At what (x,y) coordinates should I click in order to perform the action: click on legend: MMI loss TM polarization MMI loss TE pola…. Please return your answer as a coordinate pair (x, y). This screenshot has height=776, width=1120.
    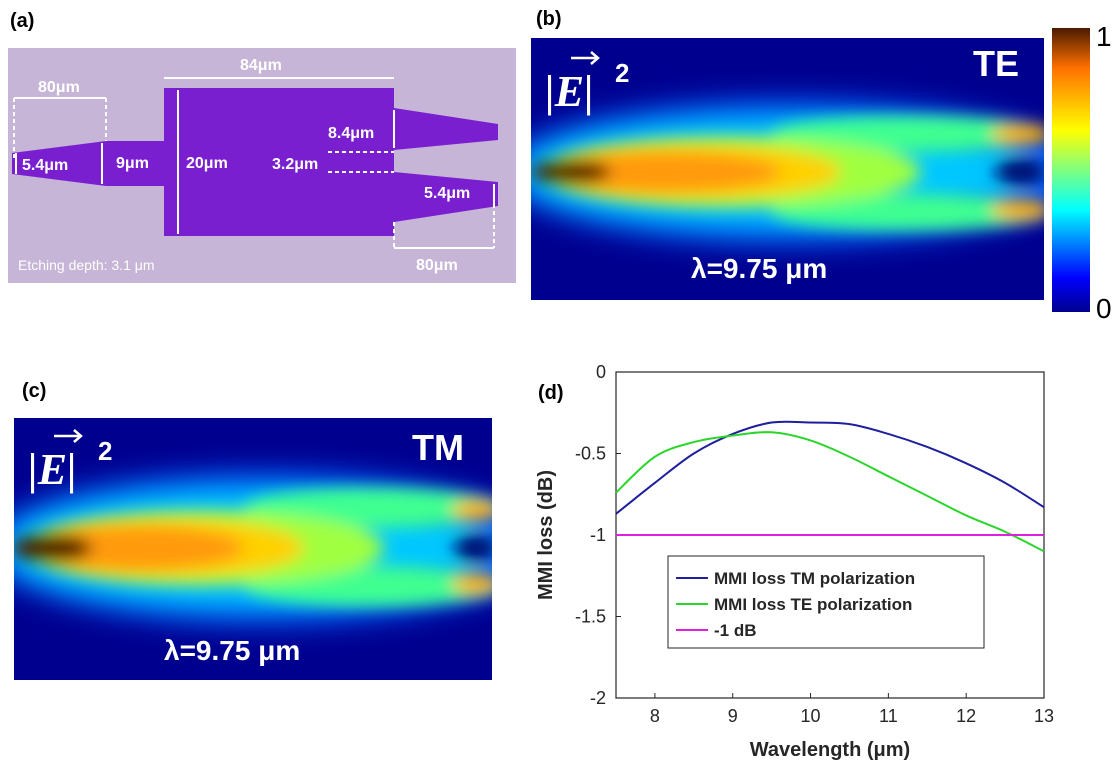
    Looking at the image, I should click on (826, 602).